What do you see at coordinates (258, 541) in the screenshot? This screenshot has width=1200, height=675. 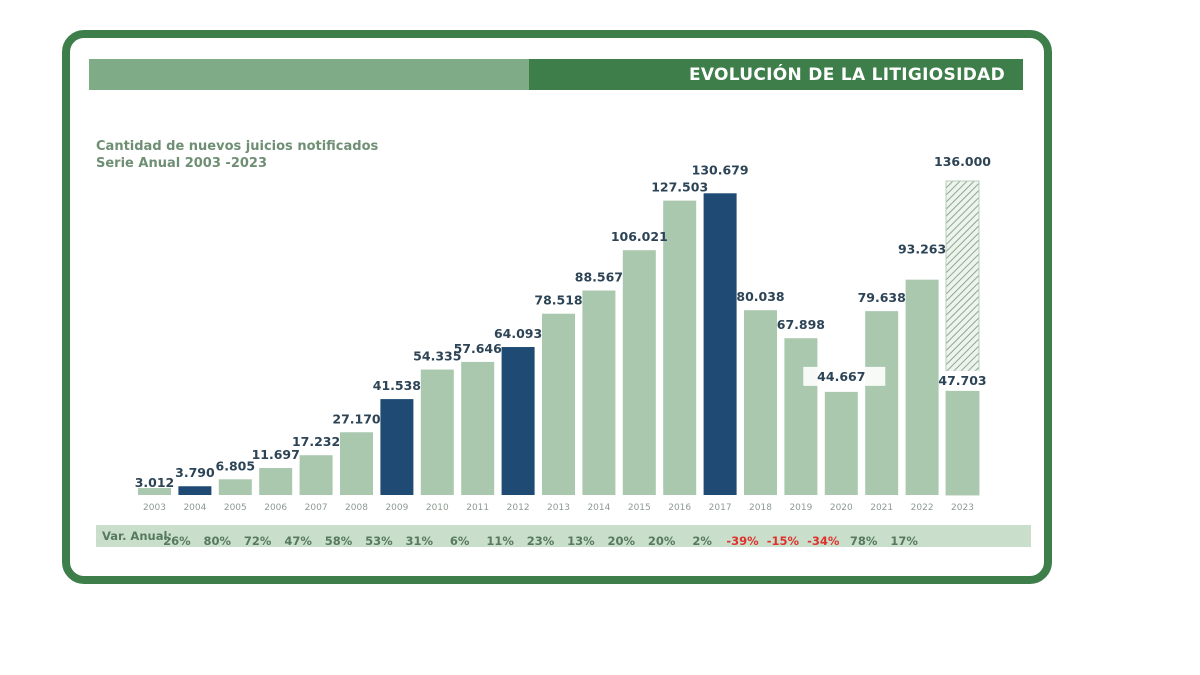 I see `annual-variation-2006: 72%` at bounding box center [258, 541].